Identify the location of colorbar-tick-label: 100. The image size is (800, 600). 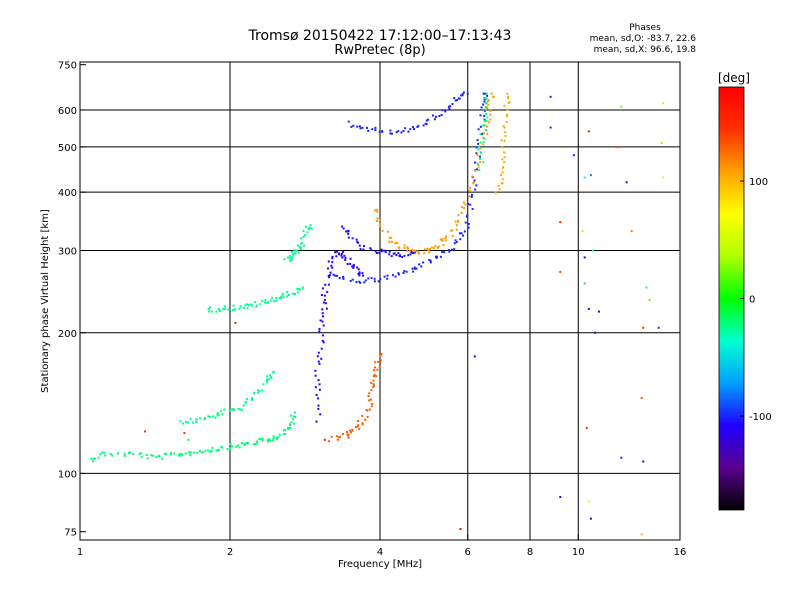
(758, 182).